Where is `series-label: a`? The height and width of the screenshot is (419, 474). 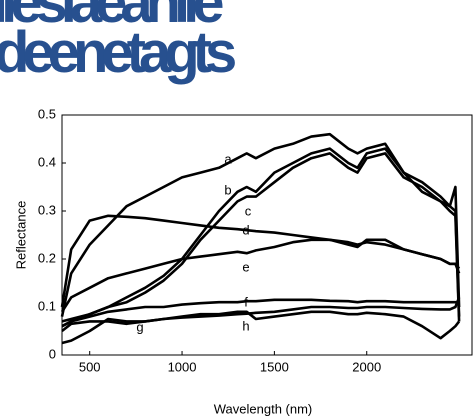
series-label: a is located at coordinates (228, 158).